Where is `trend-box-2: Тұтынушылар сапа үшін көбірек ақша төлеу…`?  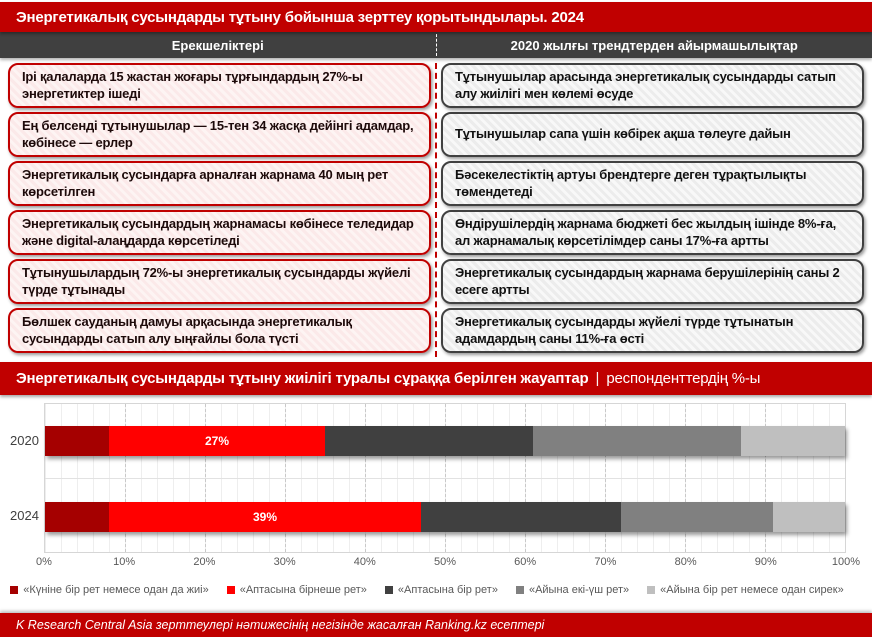 trend-box-2: Тұтынушылар сапа үшін көбірек ақша төлеу… is located at coordinates (652, 134).